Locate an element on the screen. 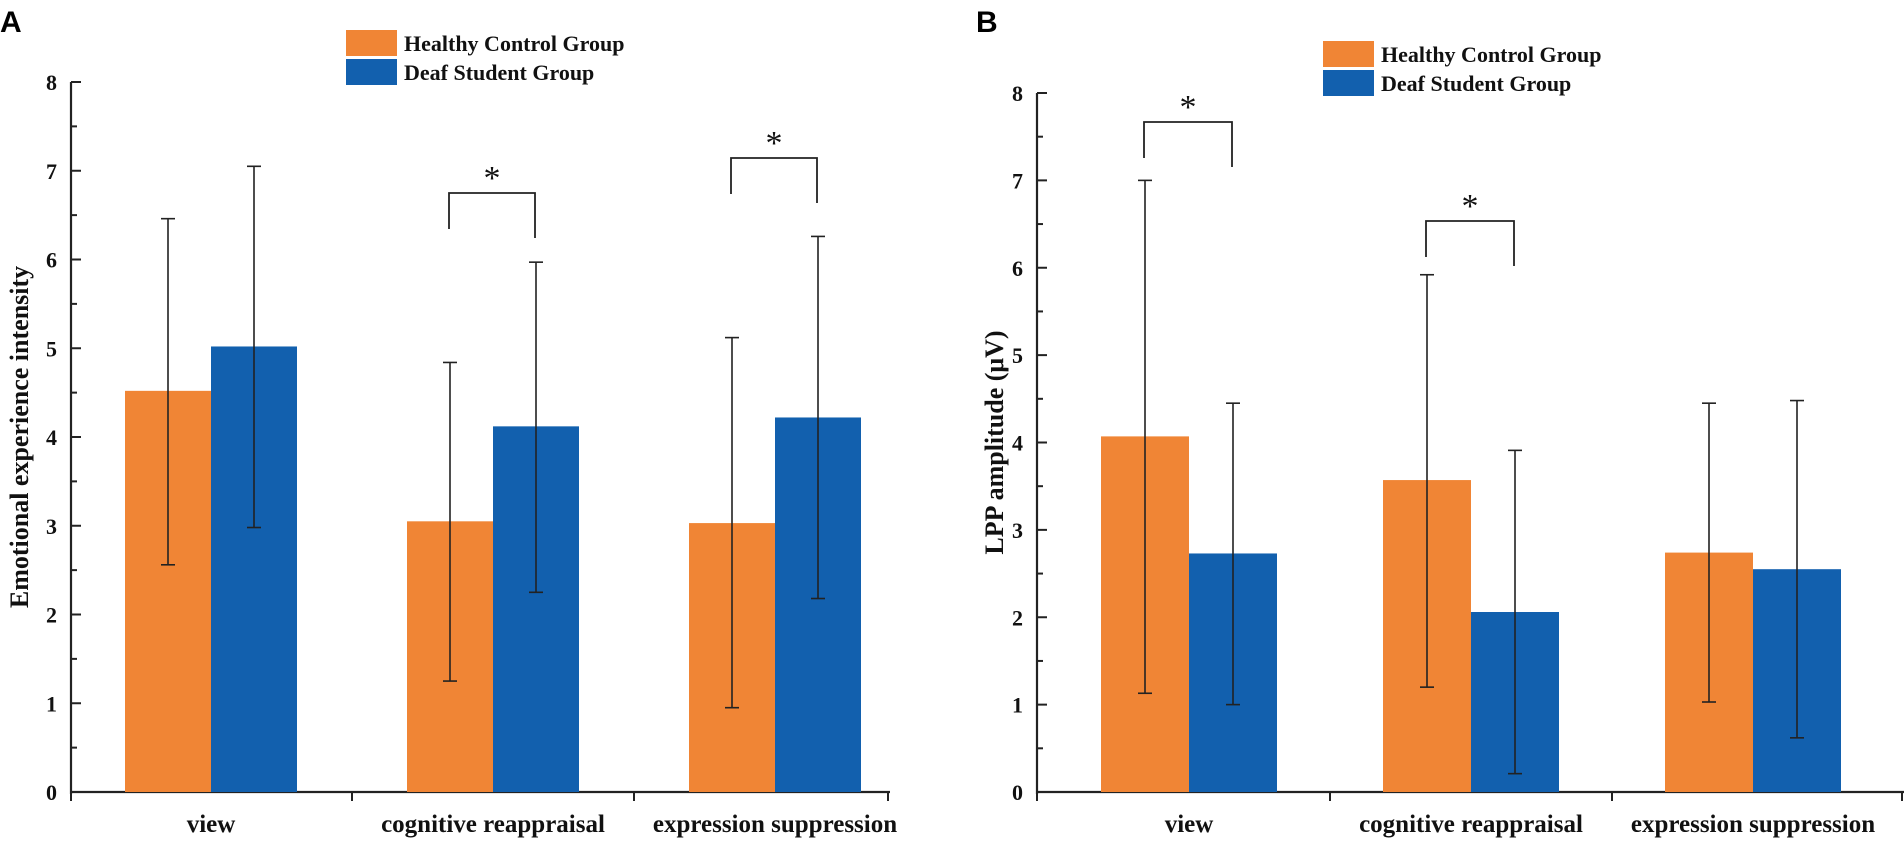 This screenshot has height=842, width=1904. panel-letter: B is located at coordinates (987, 22).